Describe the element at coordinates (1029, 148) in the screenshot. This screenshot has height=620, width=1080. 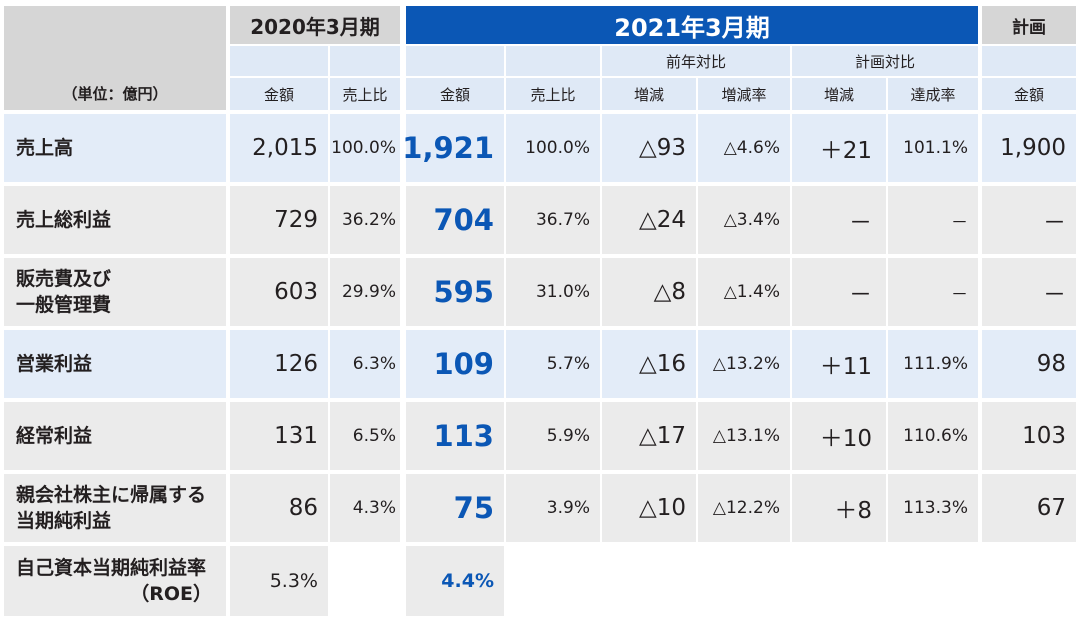
I see `plan-amount: 1,900` at that location.